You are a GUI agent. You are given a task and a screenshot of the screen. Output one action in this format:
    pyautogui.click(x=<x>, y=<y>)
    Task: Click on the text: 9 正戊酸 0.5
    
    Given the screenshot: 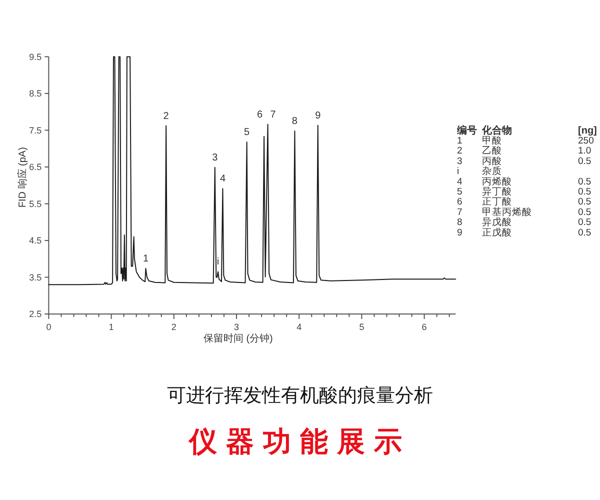 What is the action you would take?
    pyautogui.click(x=524, y=232)
    